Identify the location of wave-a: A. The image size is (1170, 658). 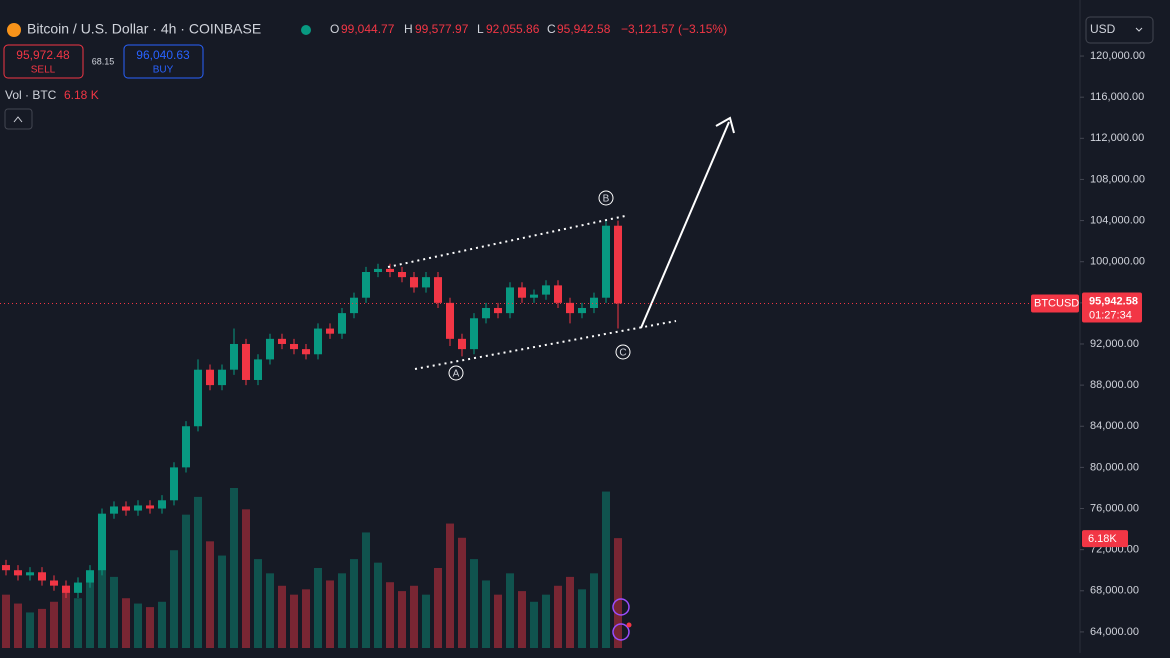
(456, 374).